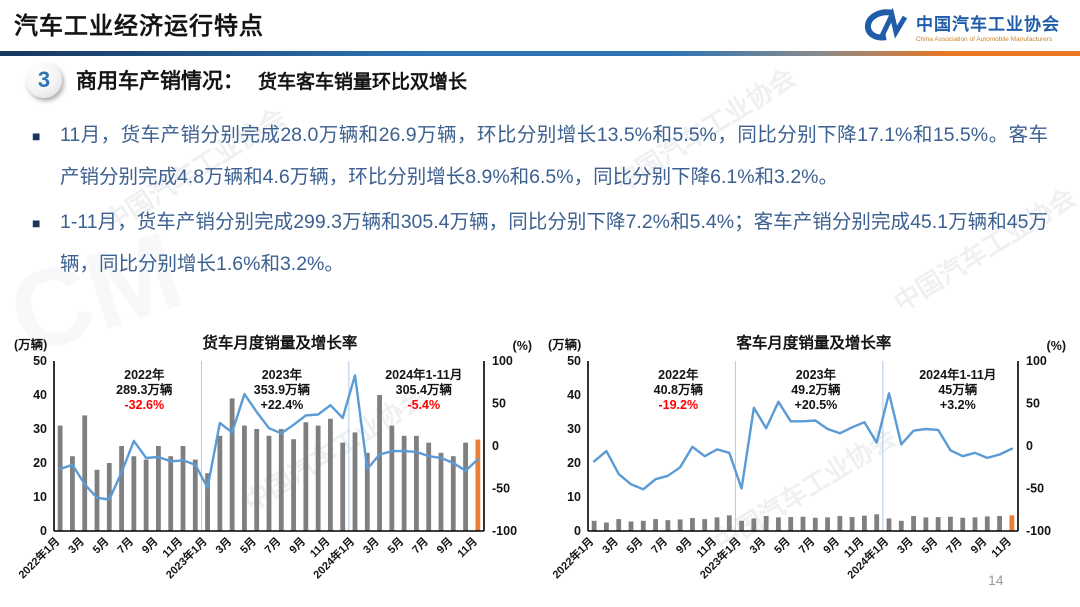  What do you see at coordinates (363, 82) in the screenshot?
I see `section-heading-sub: 货车客车销量环比双增长` at bounding box center [363, 82].